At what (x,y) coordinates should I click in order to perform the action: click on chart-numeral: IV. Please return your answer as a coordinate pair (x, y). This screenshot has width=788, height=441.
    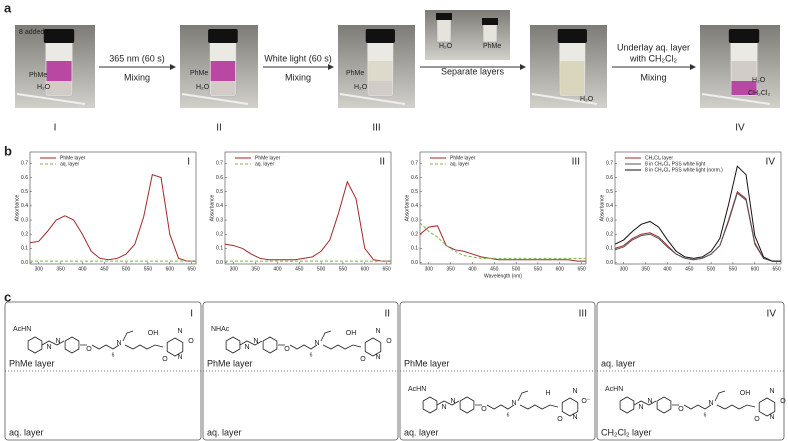
    Looking at the image, I should click on (771, 162).